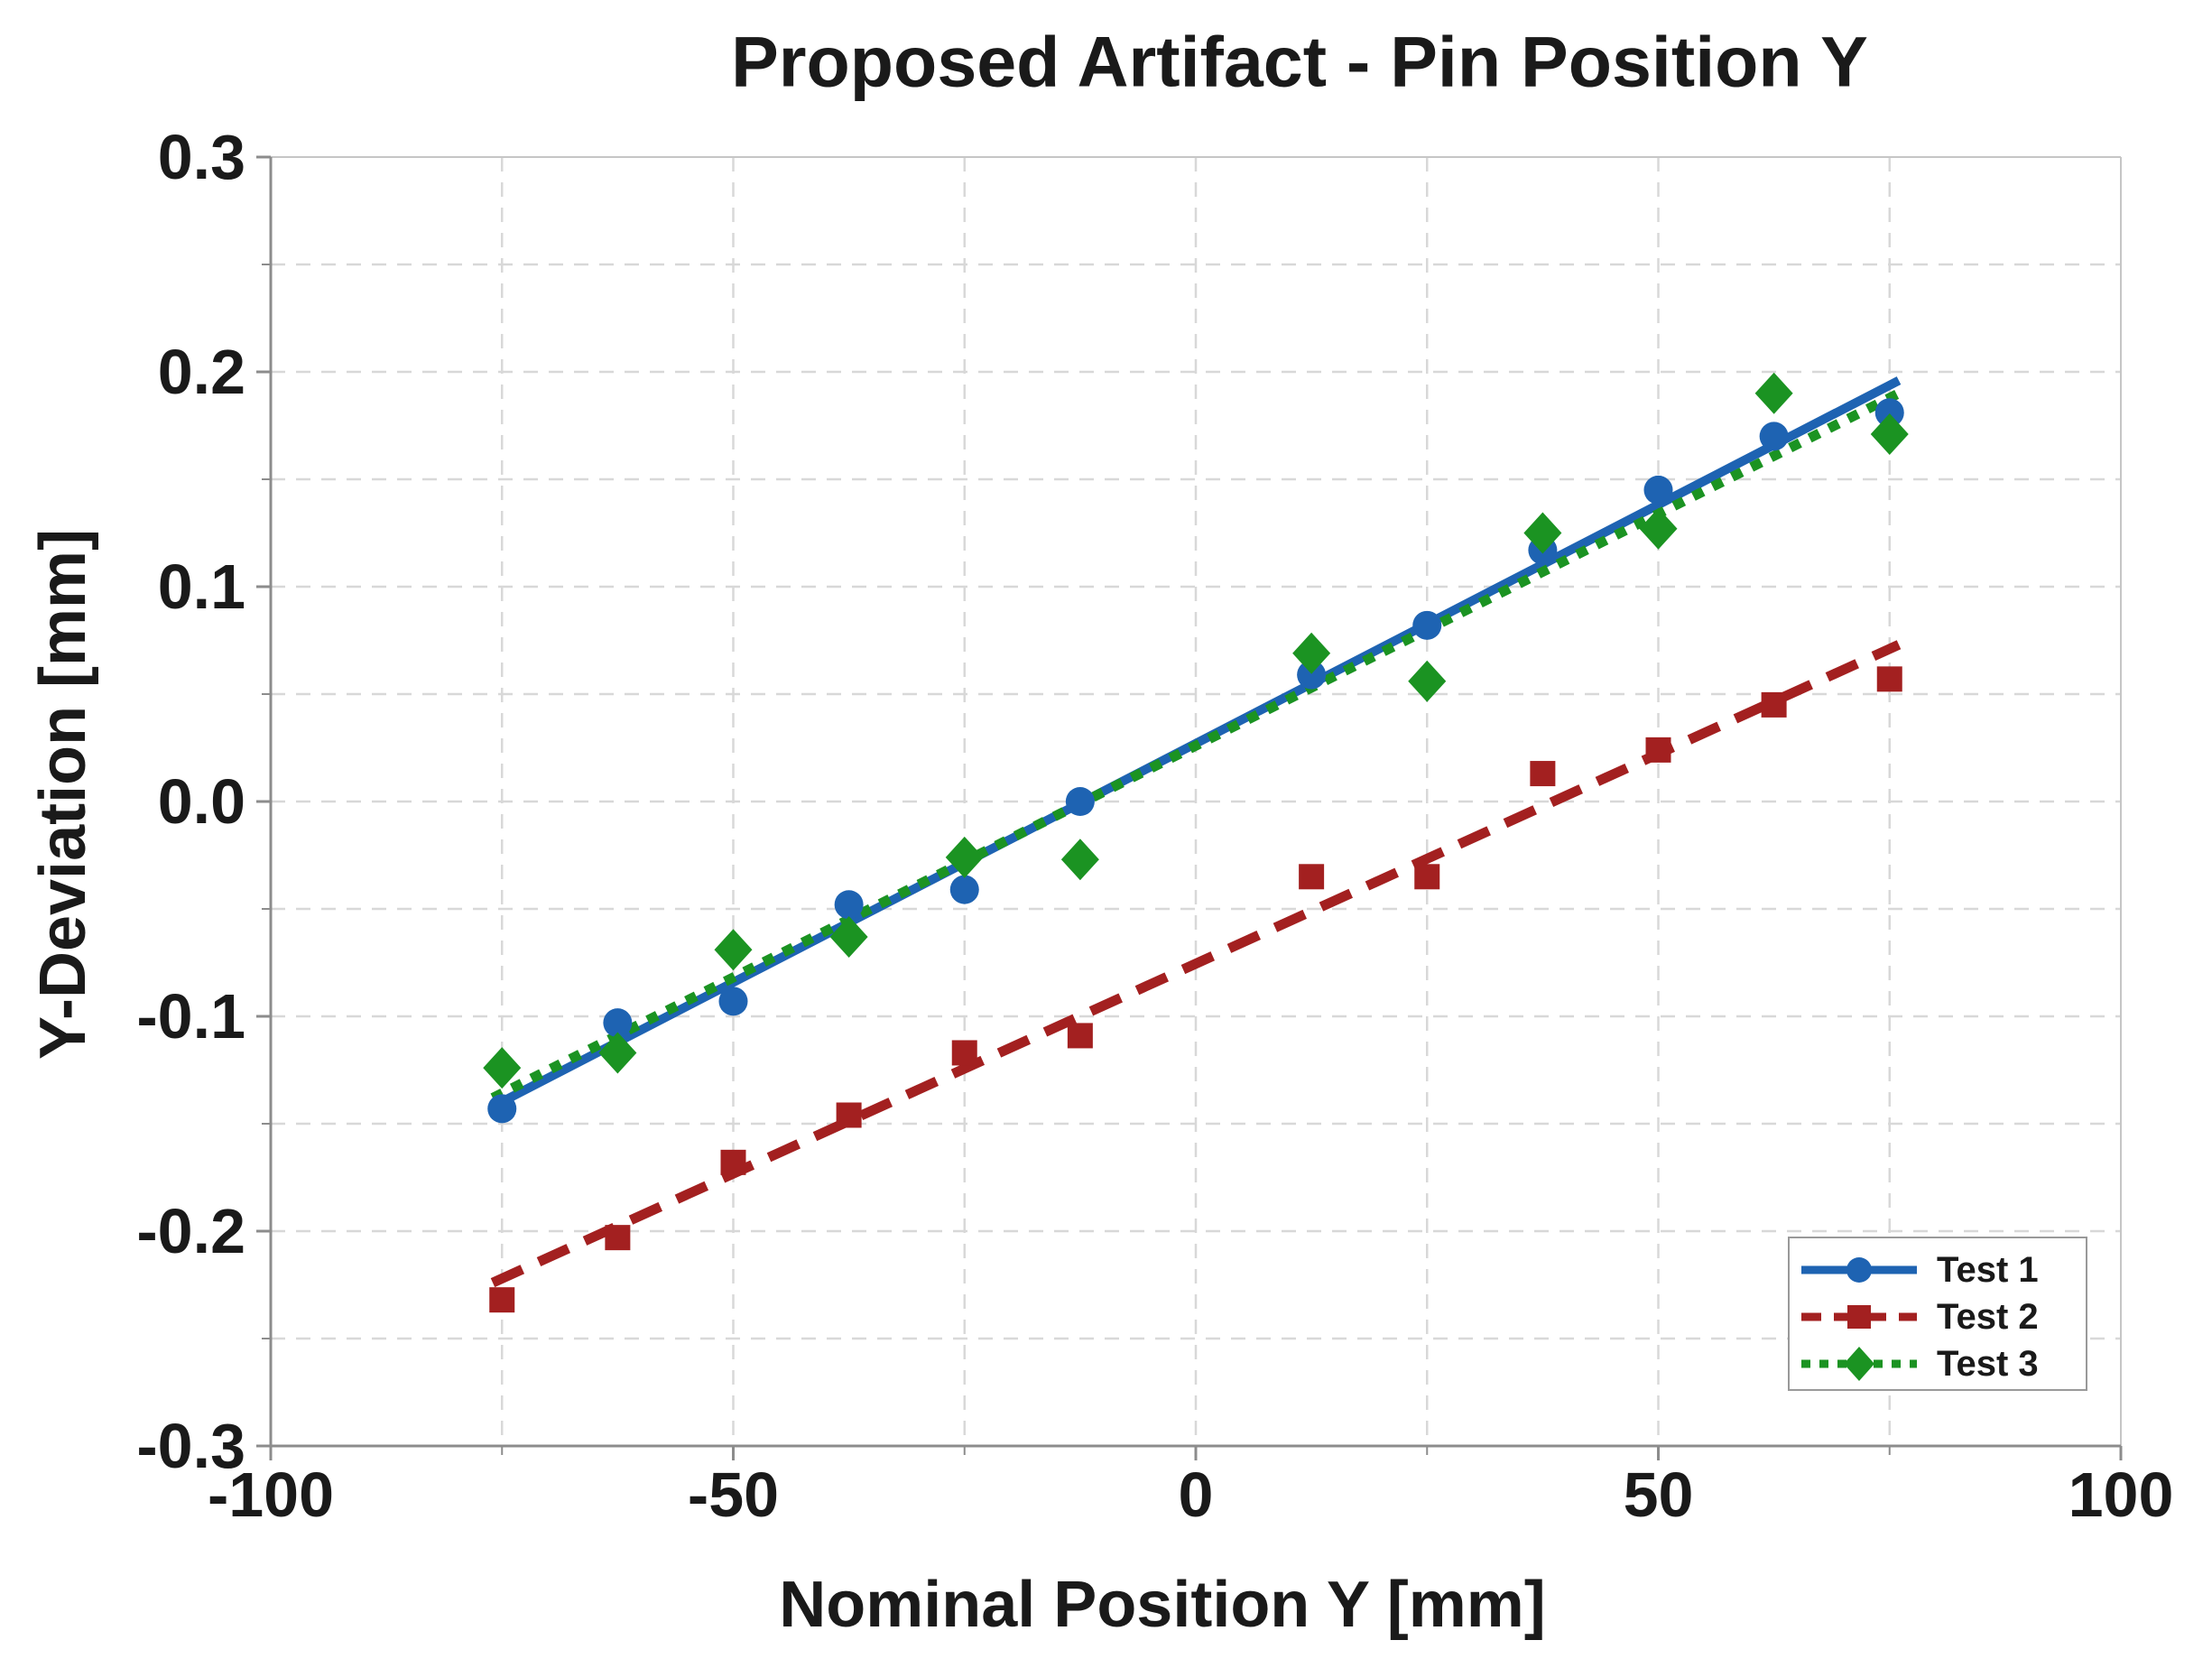  I want to click on x-tick-label: 50, so click(1659, 1495).